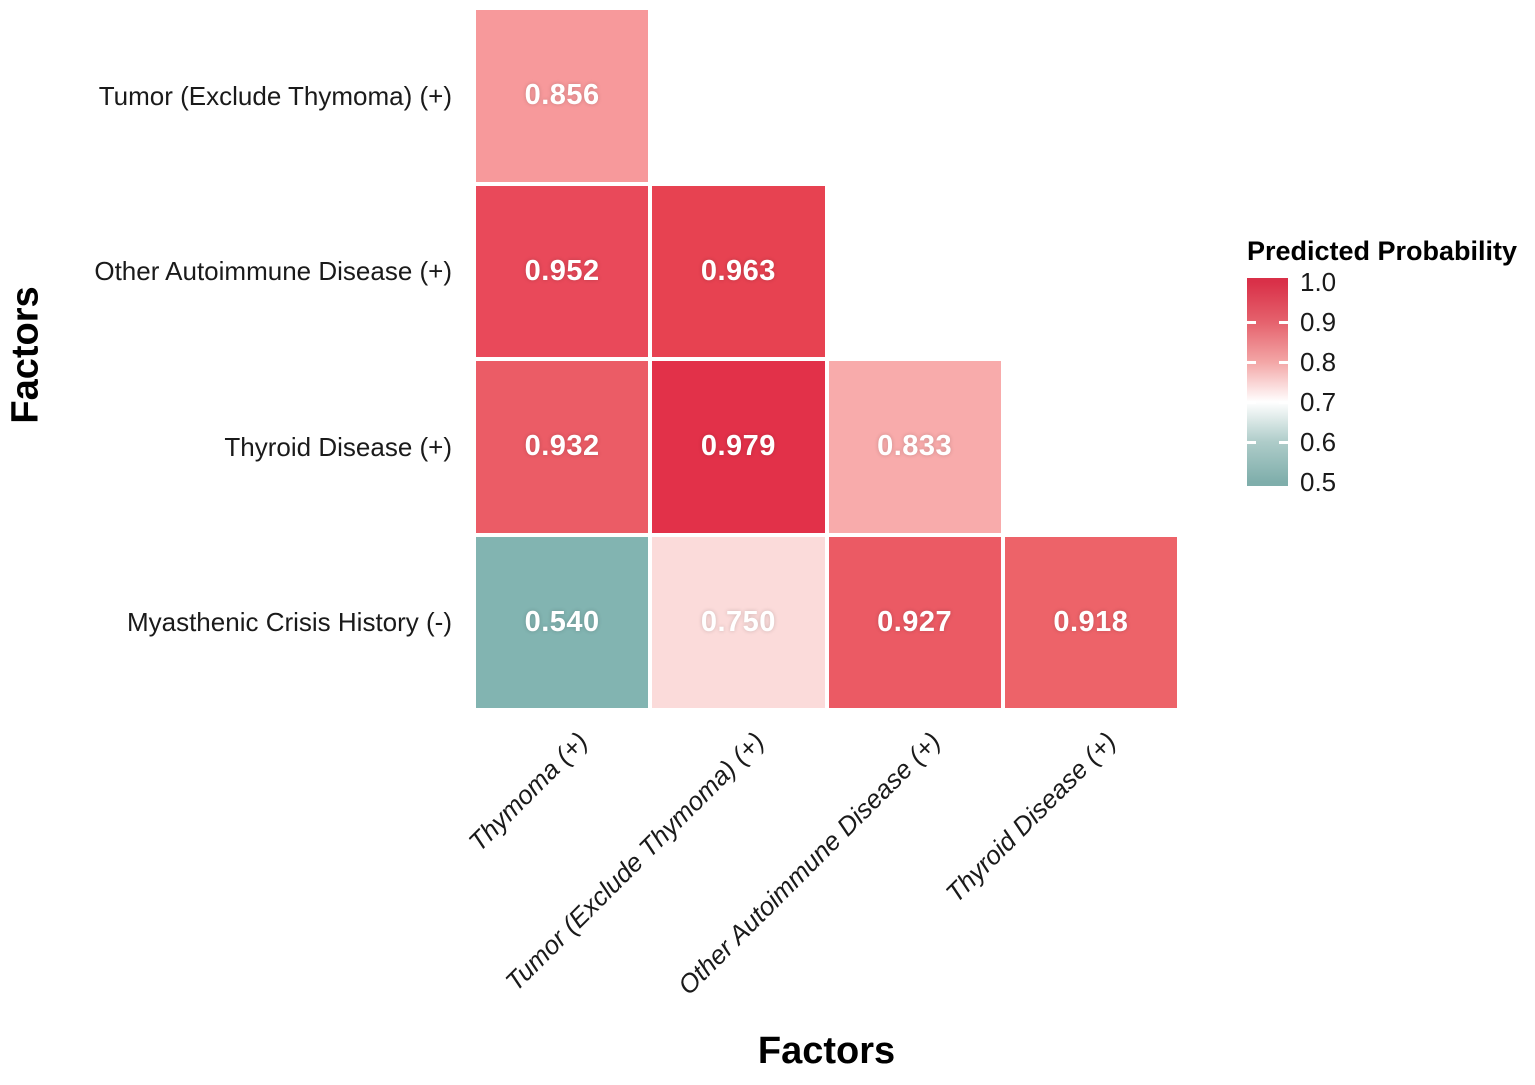 Image resolution: width=1535 pixels, height=1085 pixels. Describe the element at coordinates (1031, 817) in the screenshot. I see `x-axis-label: Thyroid Disease (+)` at that location.